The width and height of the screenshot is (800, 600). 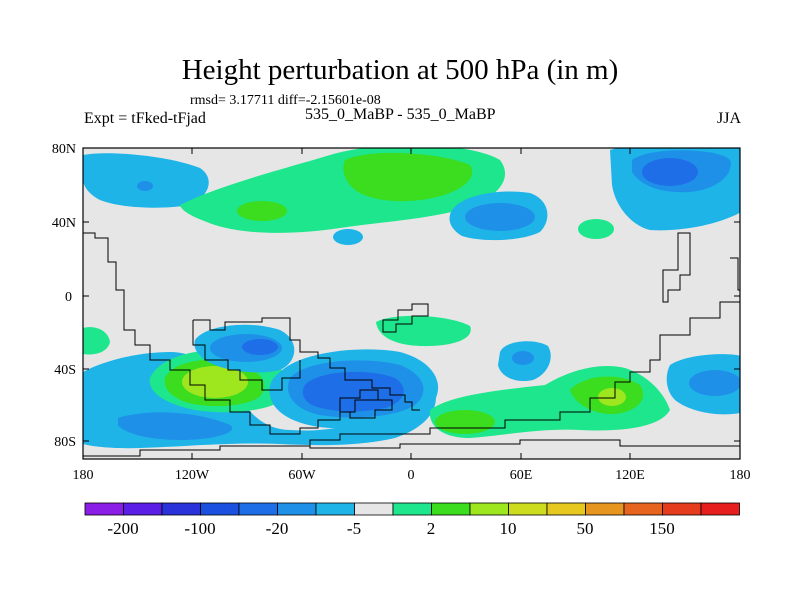 I want to click on coastline-antarctic, so click(x=411, y=448).